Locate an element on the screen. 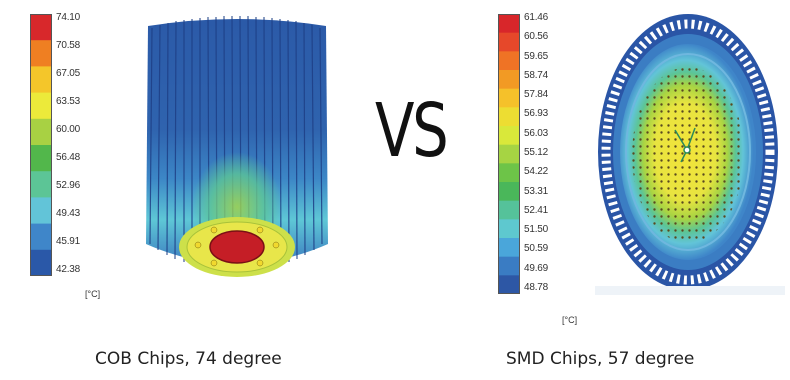 Image resolution: width=790 pixels, height=380 pixels. right-scale-label: 56.03 is located at coordinates (536, 133).